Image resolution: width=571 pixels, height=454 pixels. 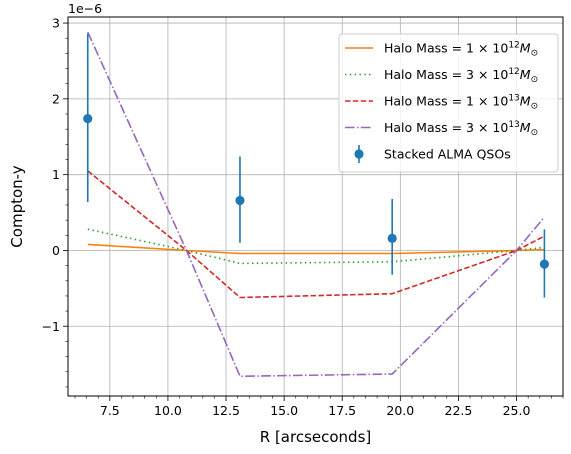 I want to click on y-axis-label: Compton-y, so click(x=17, y=206).